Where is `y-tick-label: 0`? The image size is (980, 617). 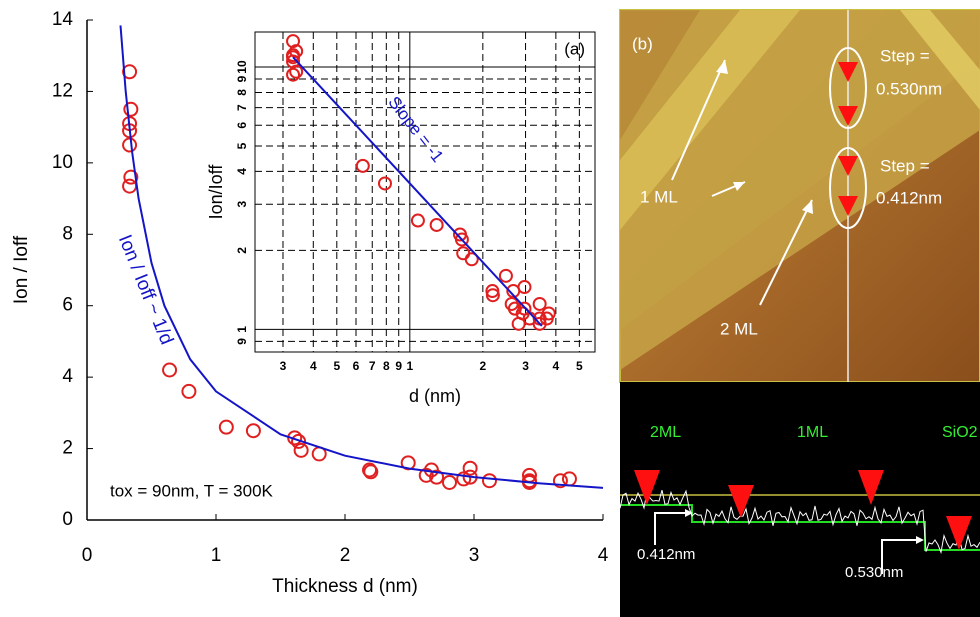 y-tick-label: 0 is located at coordinates (67, 519).